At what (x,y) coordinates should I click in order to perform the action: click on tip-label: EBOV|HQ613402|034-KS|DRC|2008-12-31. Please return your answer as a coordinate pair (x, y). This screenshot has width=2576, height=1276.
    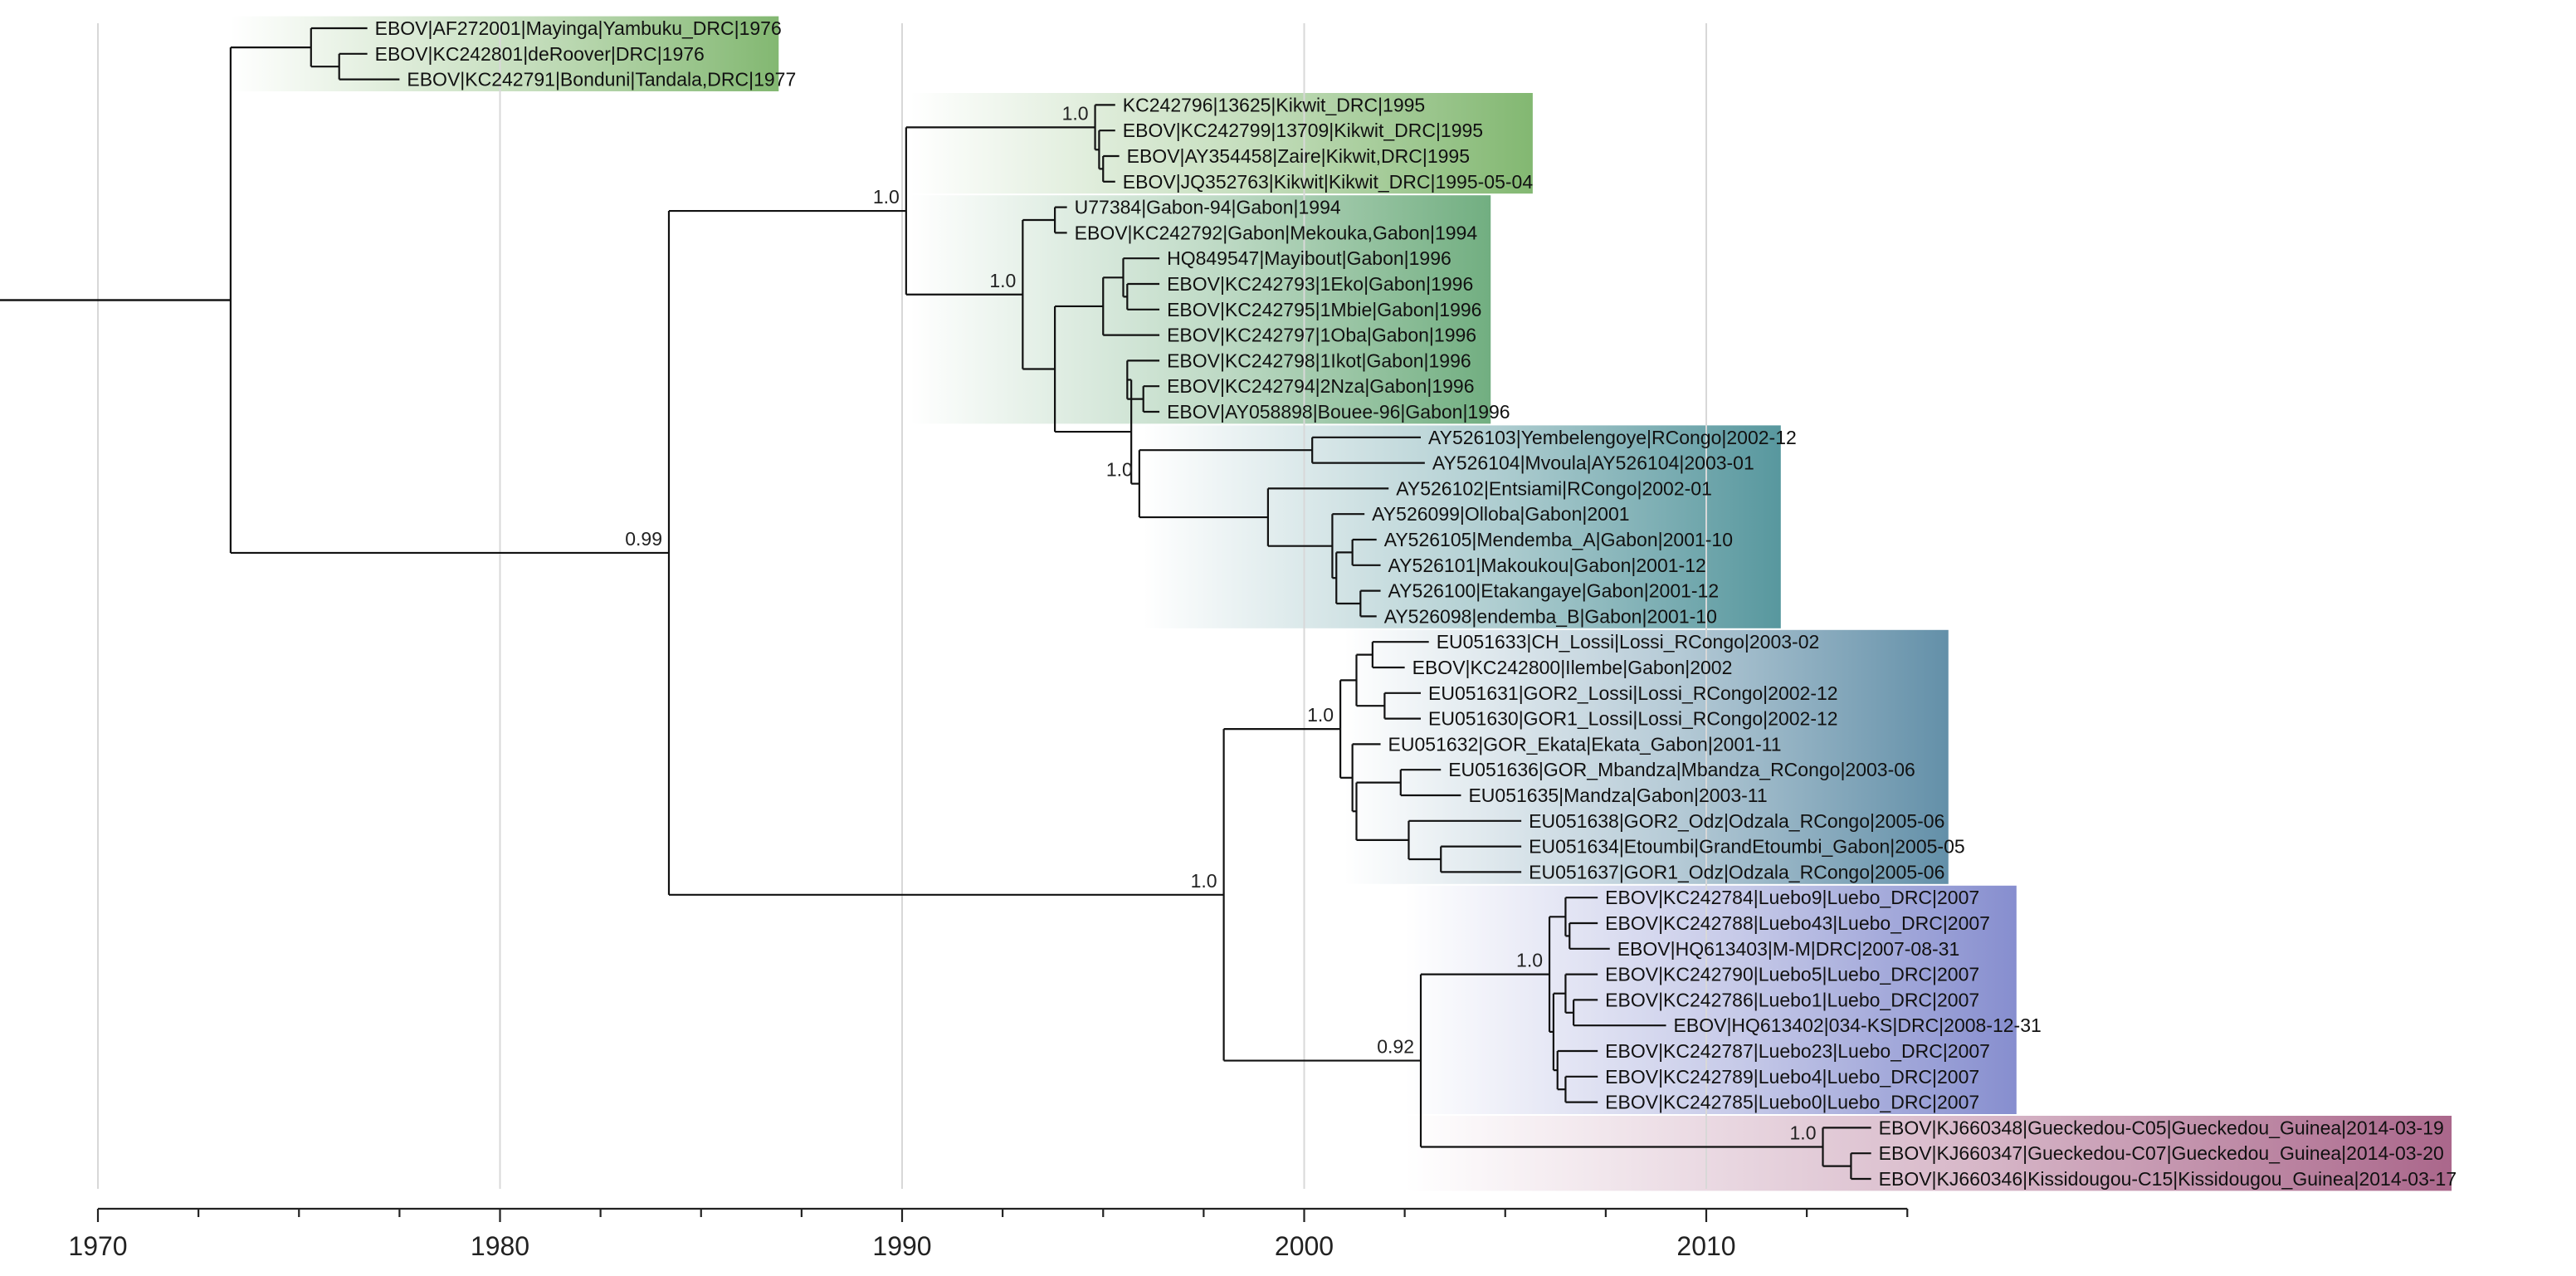
    Looking at the image, I should click on (1858, 1025).